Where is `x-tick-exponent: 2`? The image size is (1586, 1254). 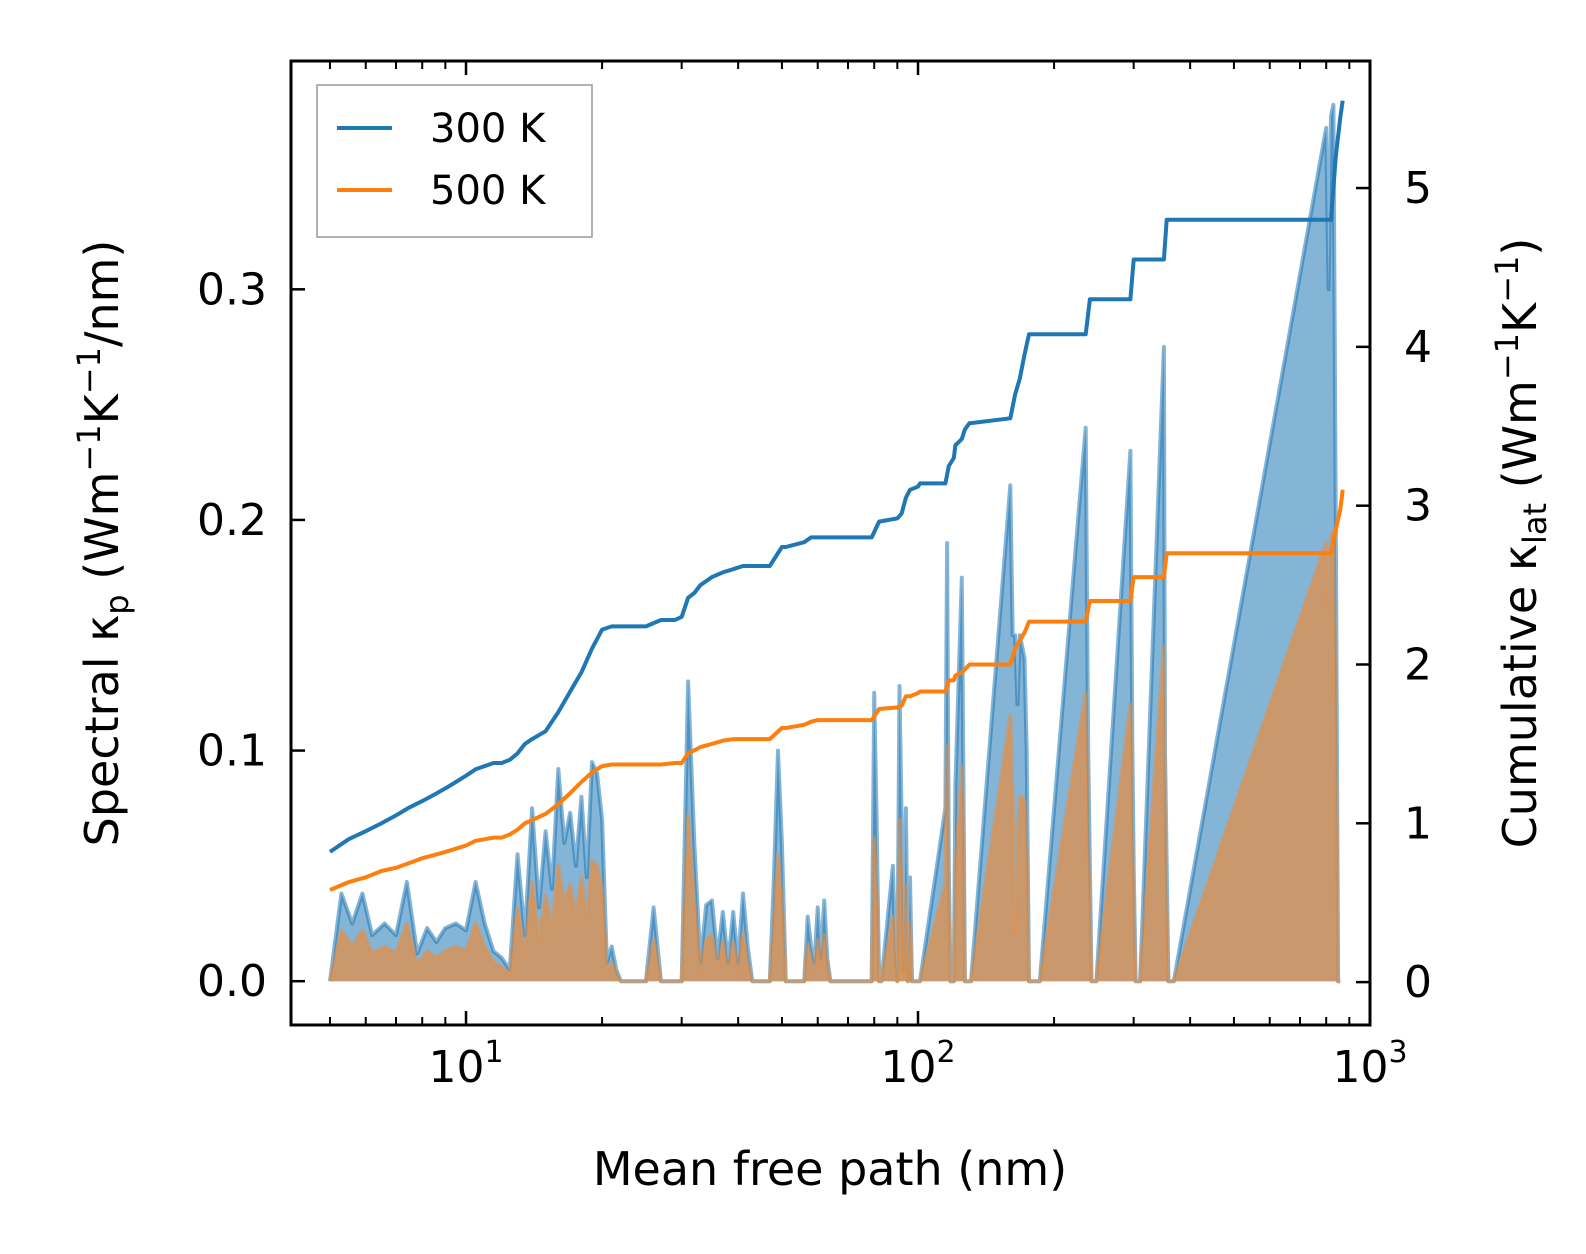 x-tick-exponent: 2 is located at coordinates (945, 1052).